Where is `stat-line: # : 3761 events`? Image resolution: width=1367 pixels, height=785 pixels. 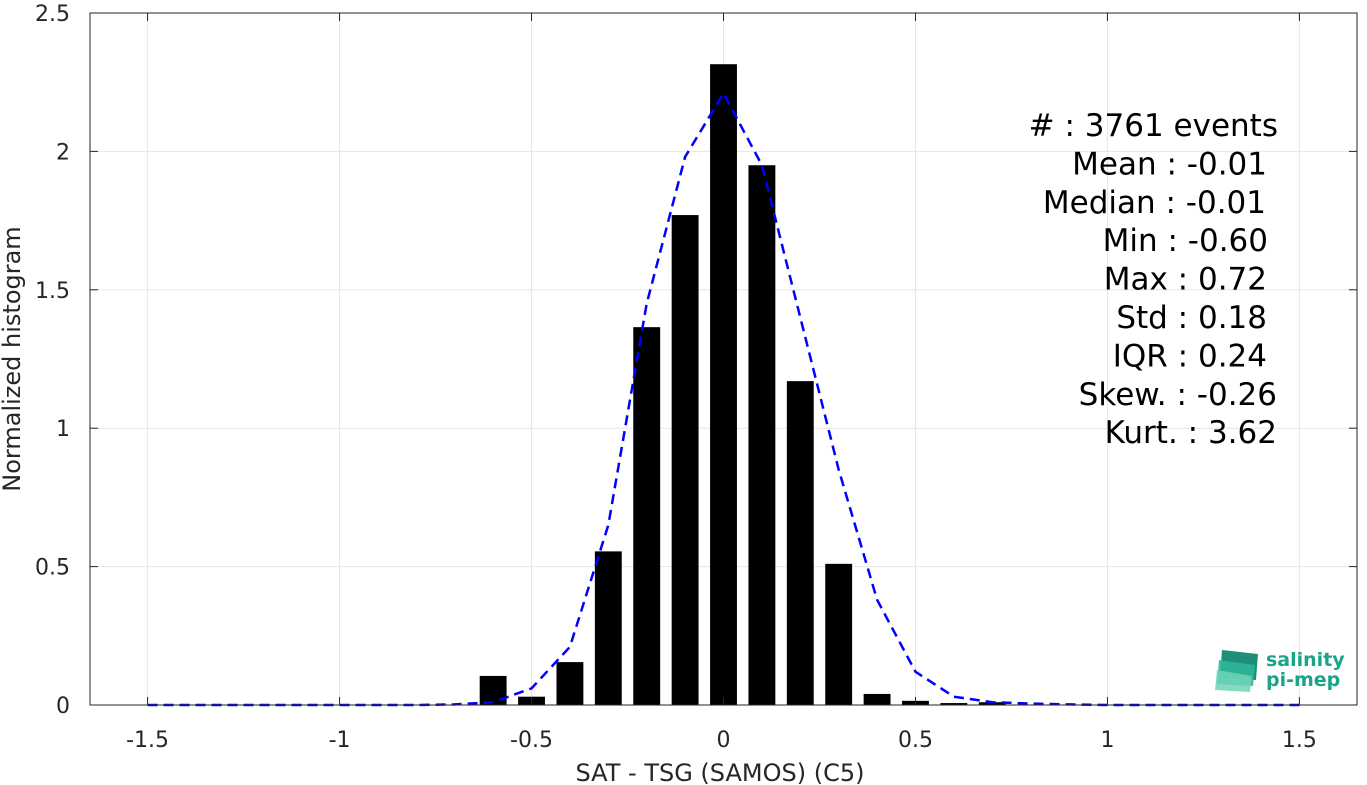 stat-line: # : 3761 events is located at coordinates (1153, 126).